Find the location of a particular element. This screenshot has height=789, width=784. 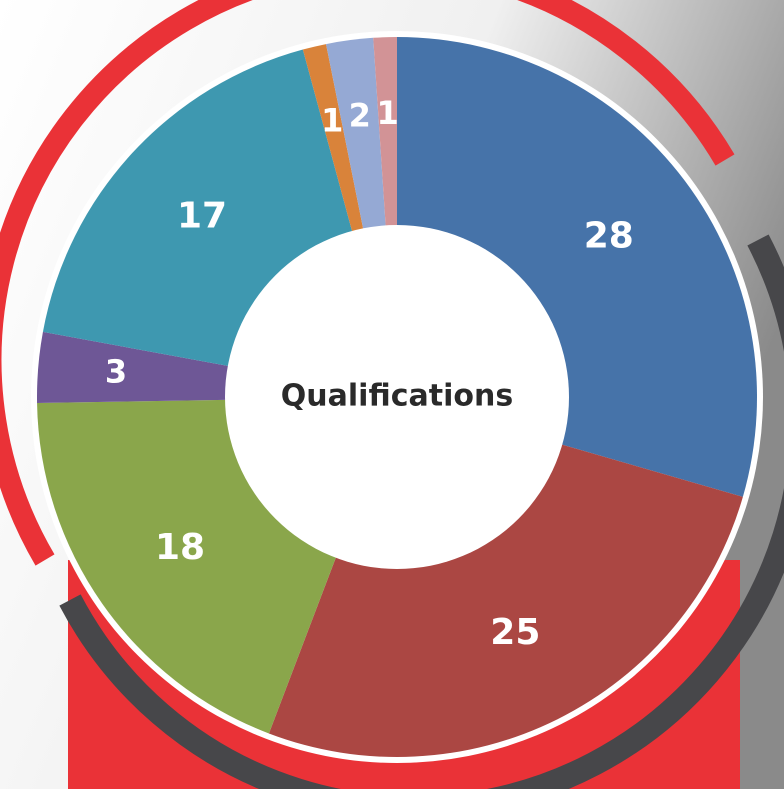

data-label: 2 is located at coordinates (360, 115).